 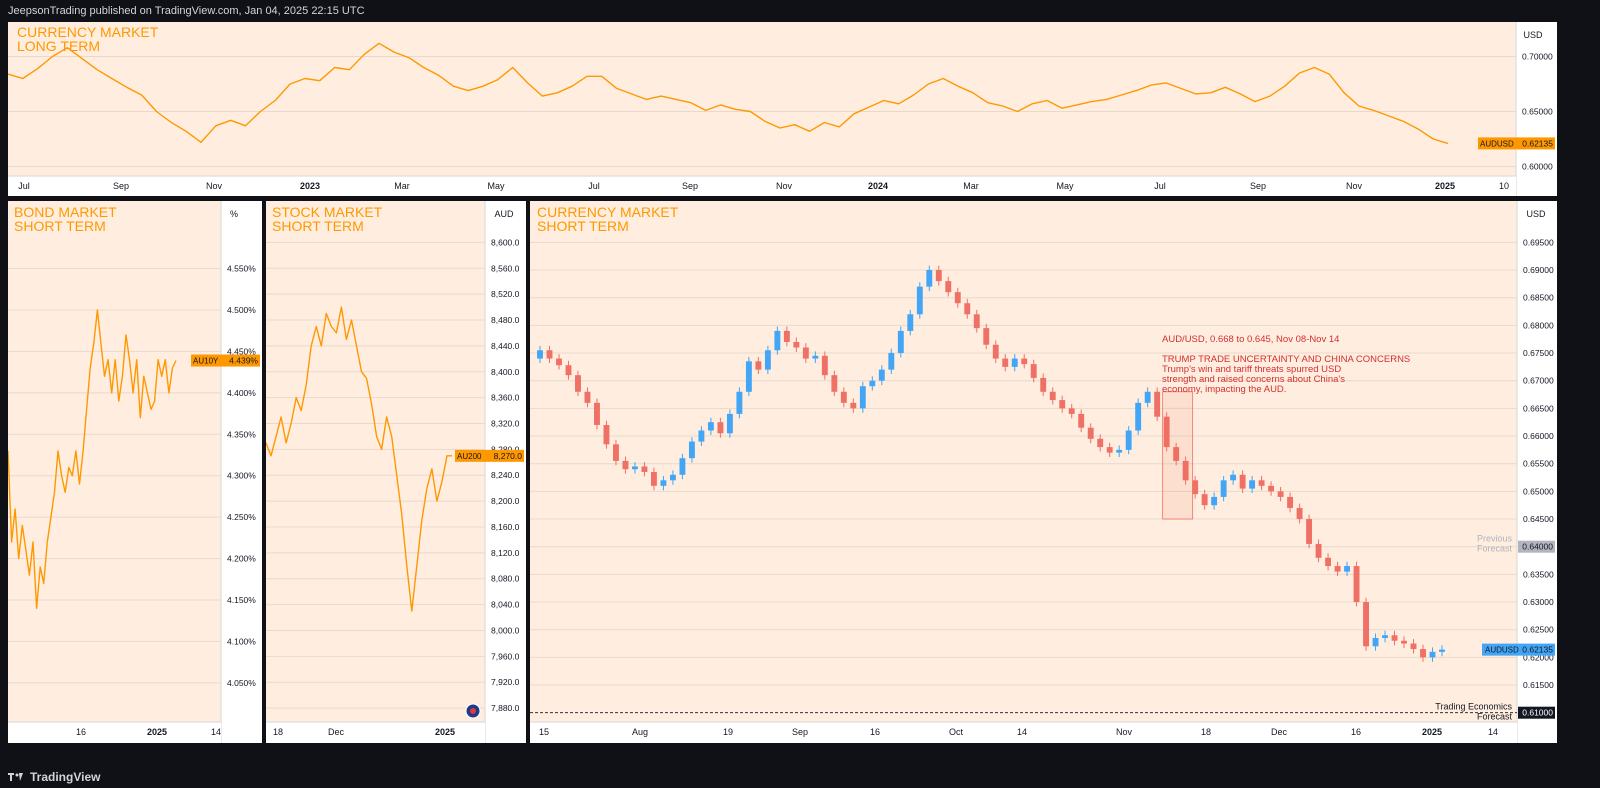 What do you see at coordinates (505, 475) in the screenshot?
I see `y-tick-label: 8,240.0` at bounding box center [505, 475].